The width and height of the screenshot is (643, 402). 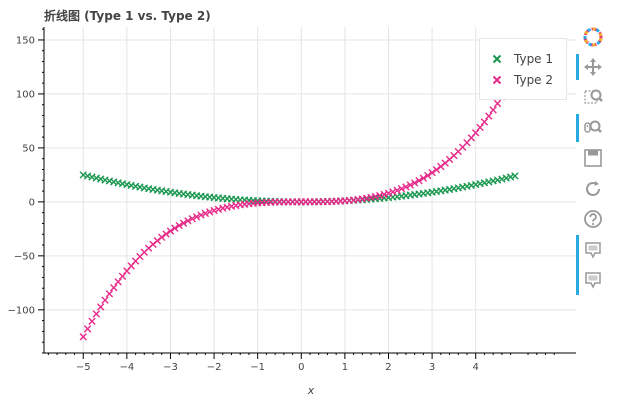 What do you see at coordinates (593, 219) in the screenshot?
I see `help-icon` at bounding box center [593, 219].